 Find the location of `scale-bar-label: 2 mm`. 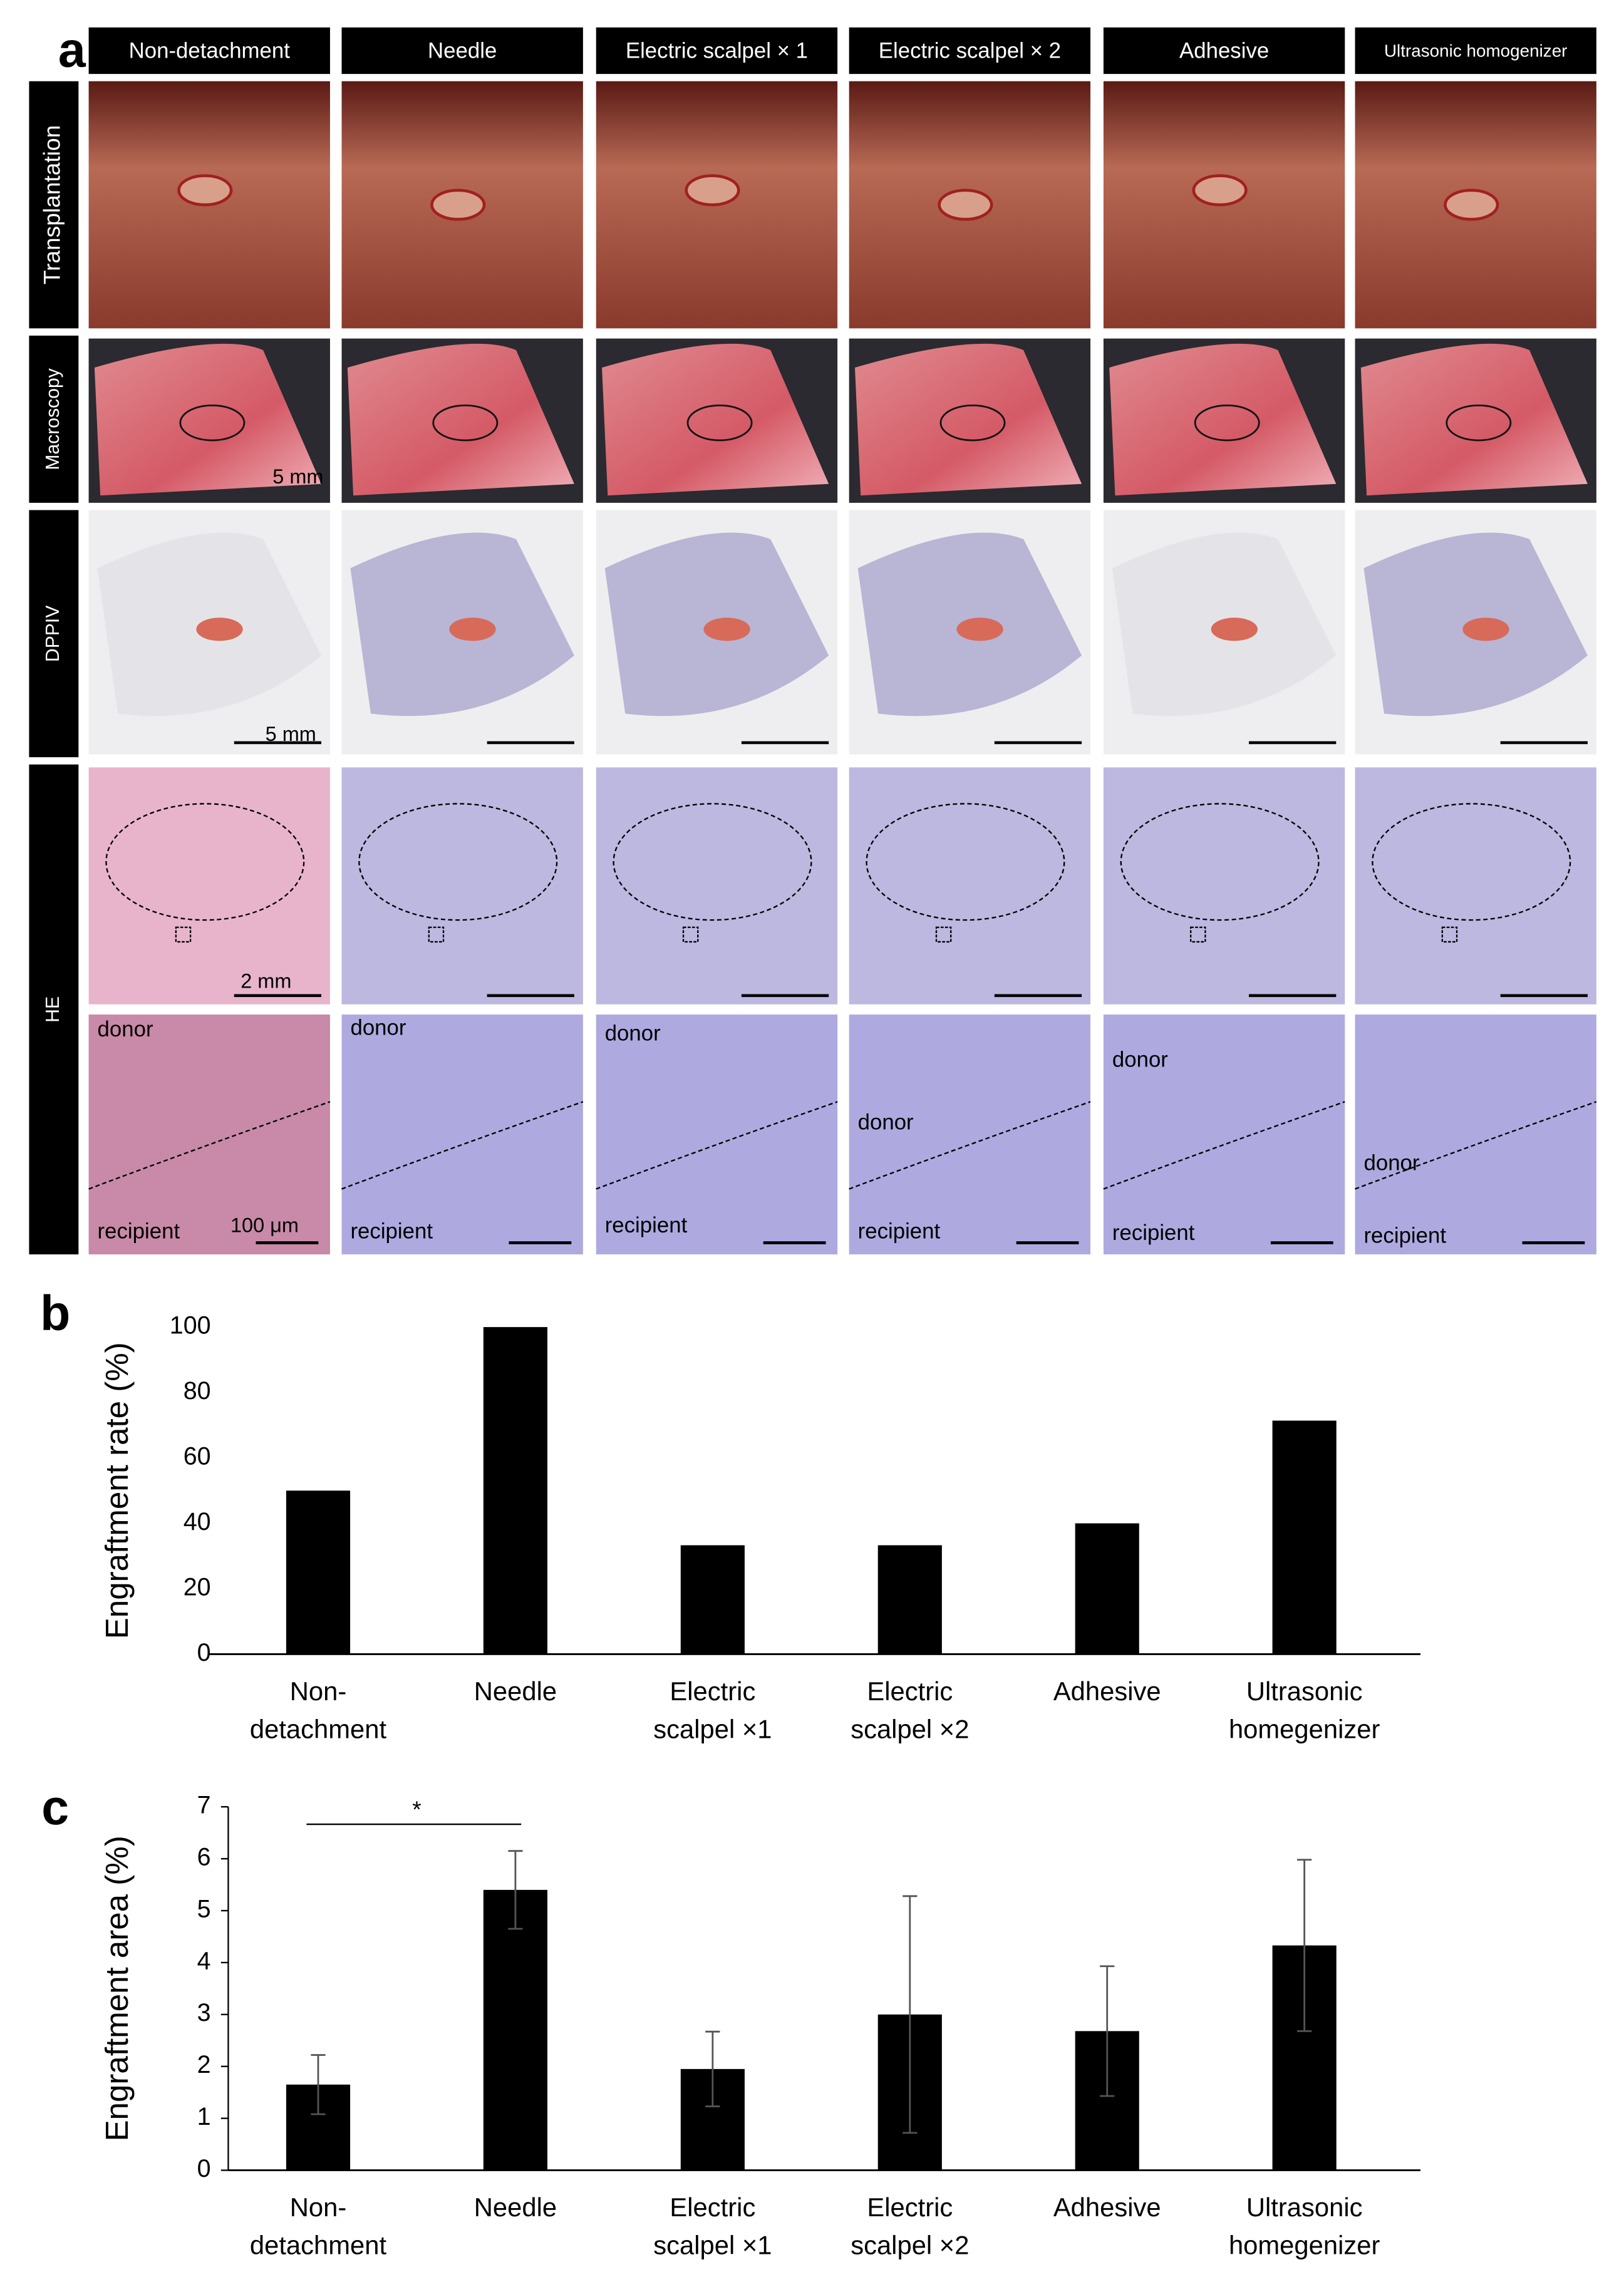

scale-bar-label: 2 mm is located at coordinates (265, 981).